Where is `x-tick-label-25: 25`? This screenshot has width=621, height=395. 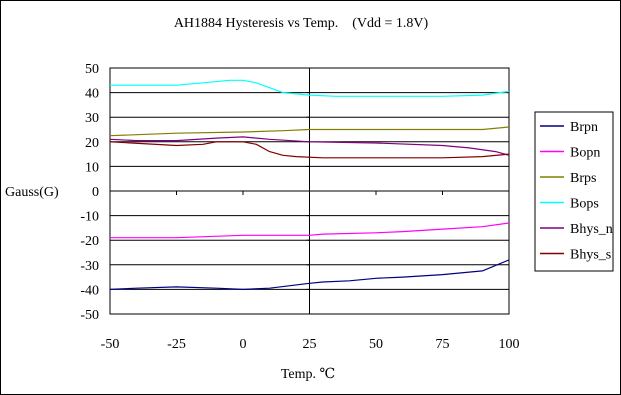 x-tick-label-25: 25 is located at coordinates (310, 344).